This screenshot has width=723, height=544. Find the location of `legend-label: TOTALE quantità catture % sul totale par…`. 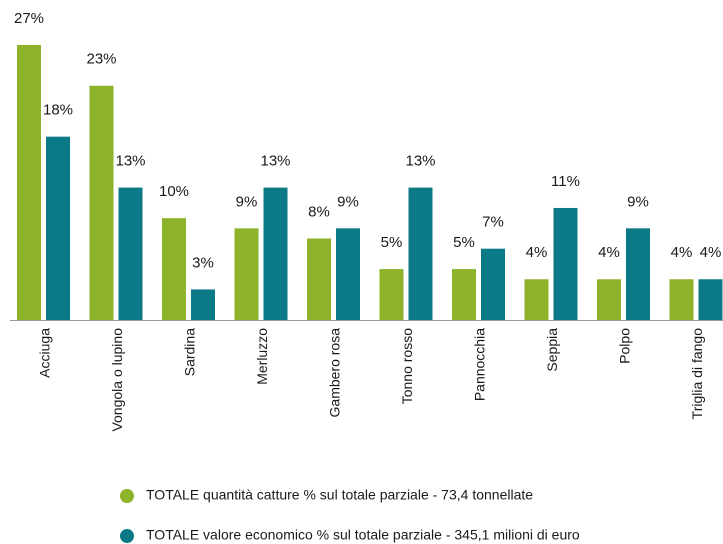

legend-label: TOTALE quantità catture % sul totale par… is located at coordinates (339, 495).